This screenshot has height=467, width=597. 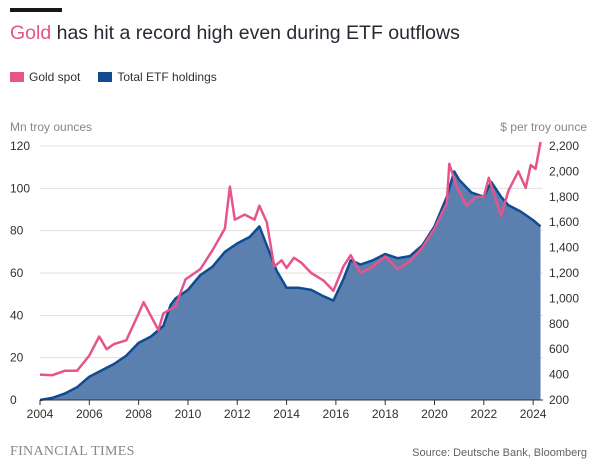 I want to click on y-left-tick-label: 100, so click(x=20, y=188).